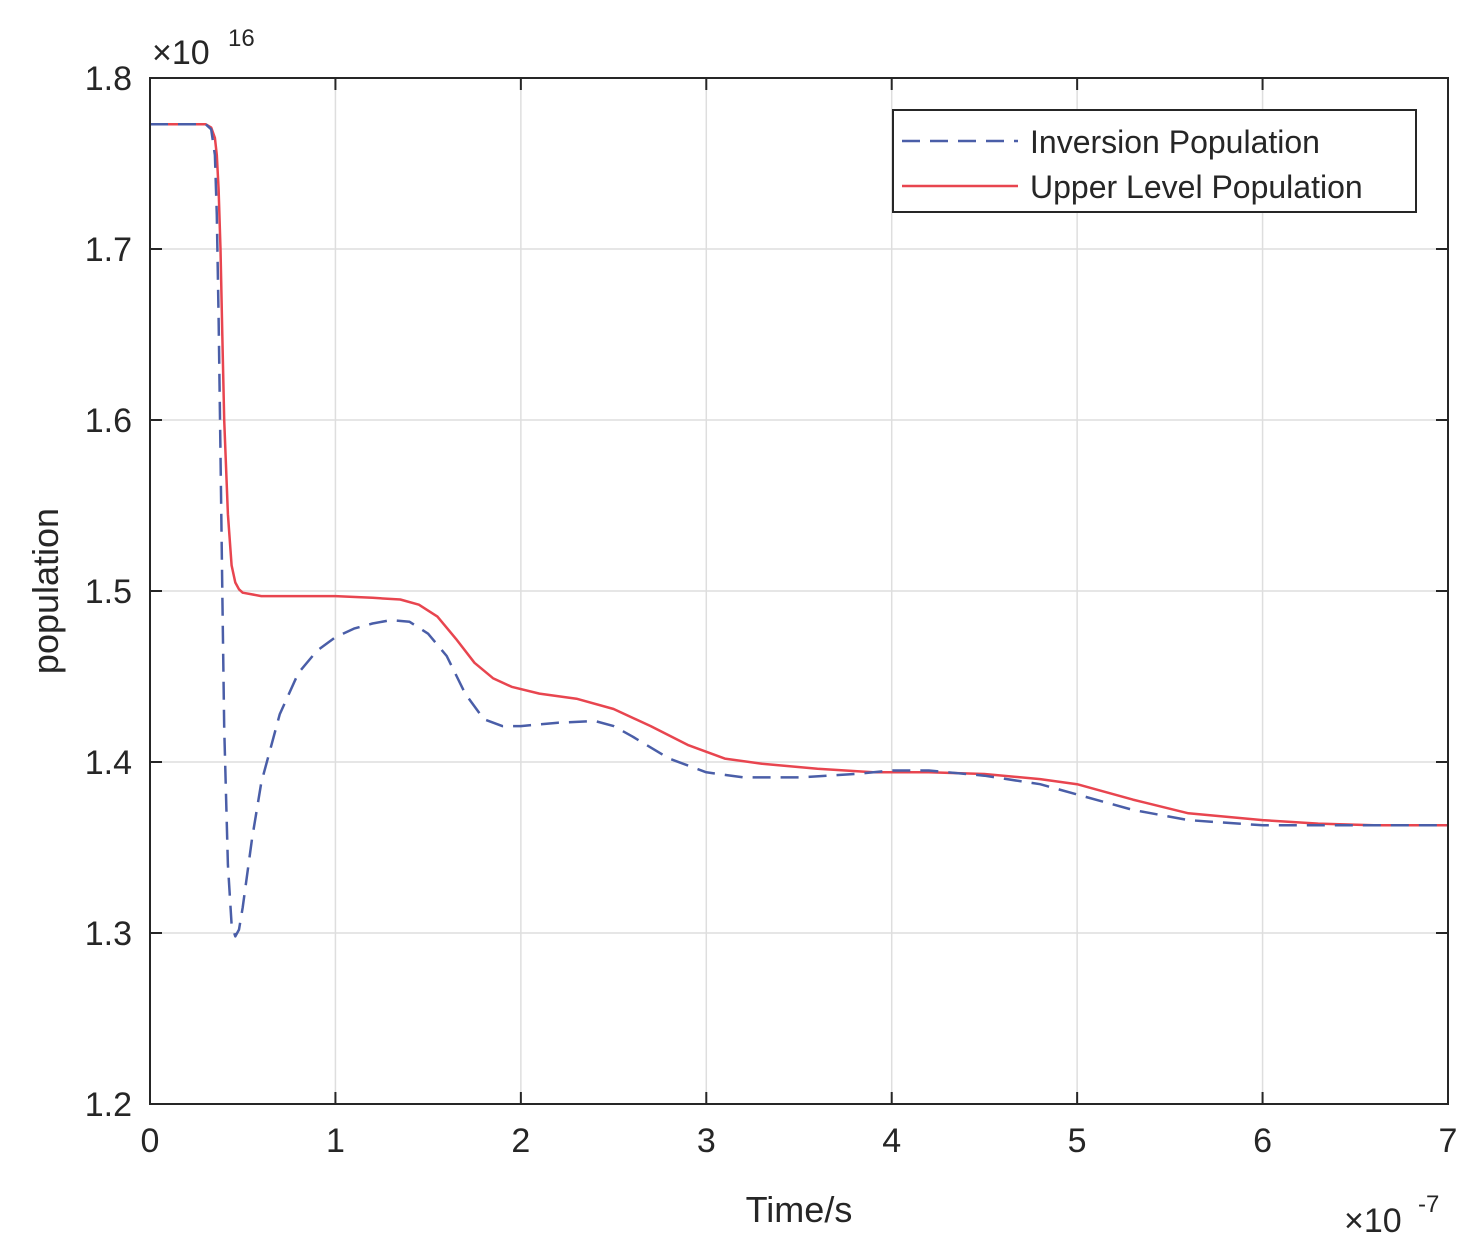 This screenshot has width=1484, height=1253. I want to click on y-axis-title: population, so click(45, 591).